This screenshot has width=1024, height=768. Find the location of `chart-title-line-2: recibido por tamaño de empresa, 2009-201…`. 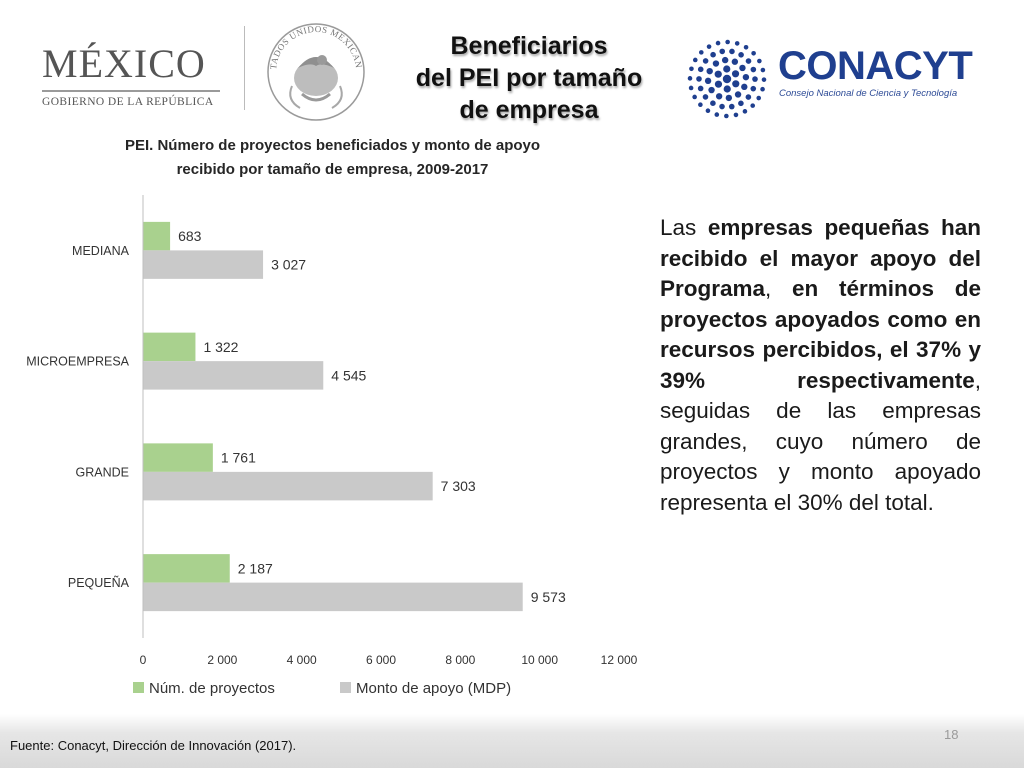

chart-title-line-2: recibido por tamaño de empresa, 2009-201… is located at coordinates (332, 169).